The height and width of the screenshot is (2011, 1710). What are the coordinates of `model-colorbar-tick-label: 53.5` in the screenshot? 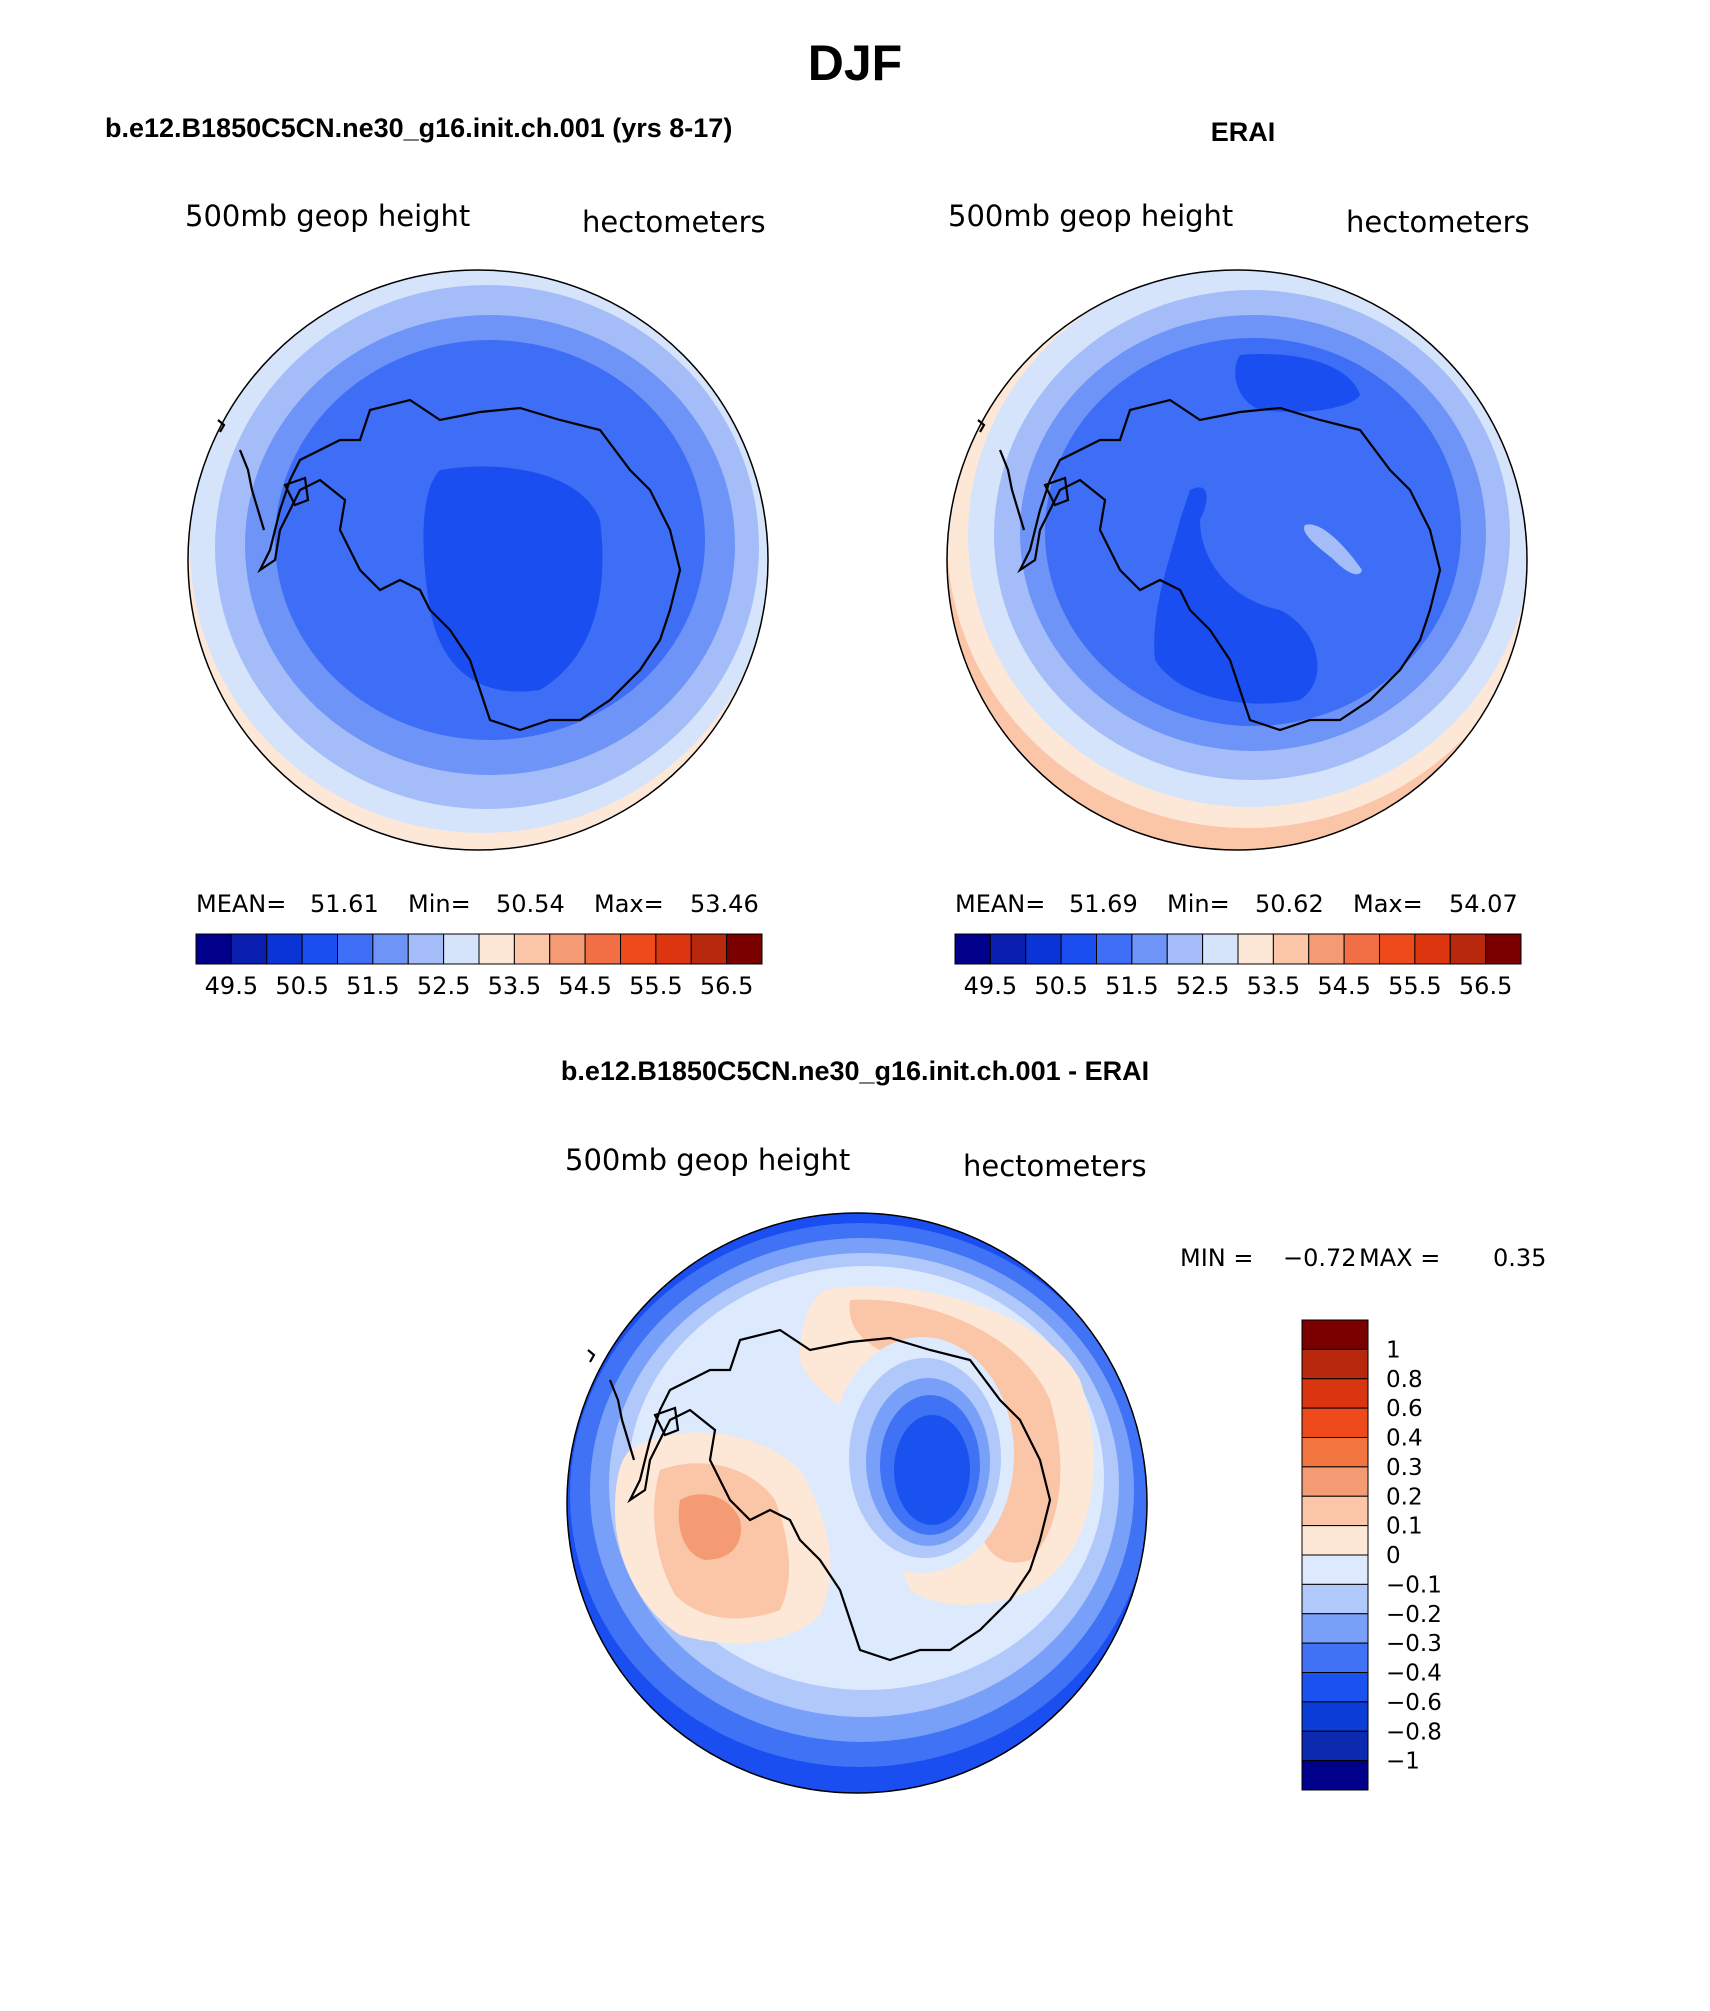 It's located at (514, 986).